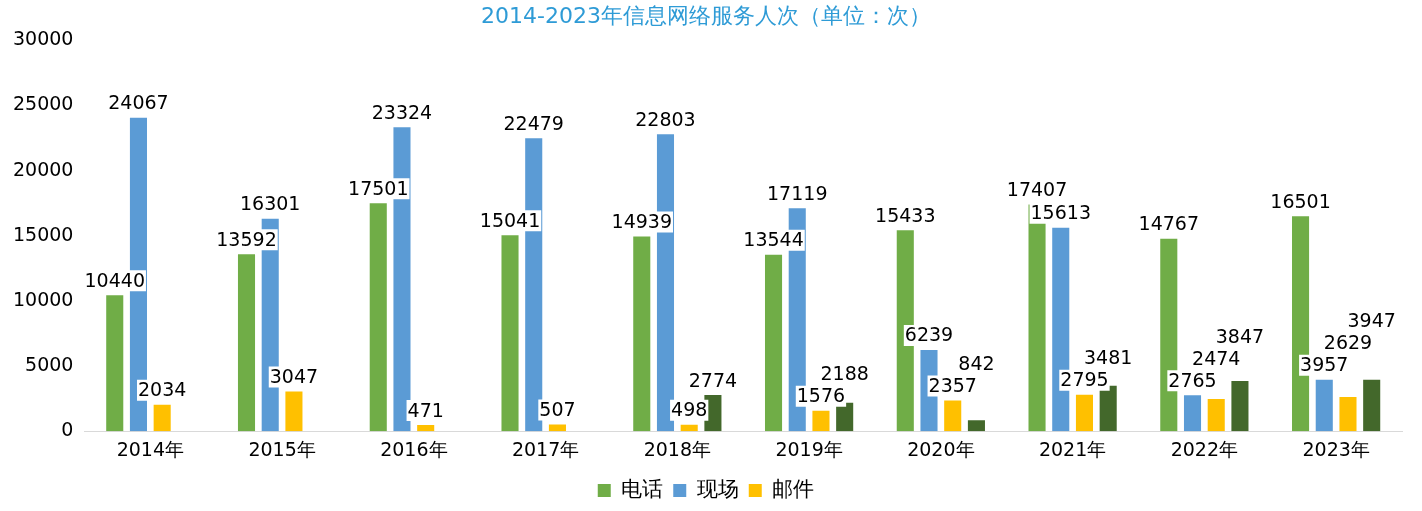  Describe the element at coordinates (677, 448) in the screenshot. I see `x-tick-label: 2018年` at that location.